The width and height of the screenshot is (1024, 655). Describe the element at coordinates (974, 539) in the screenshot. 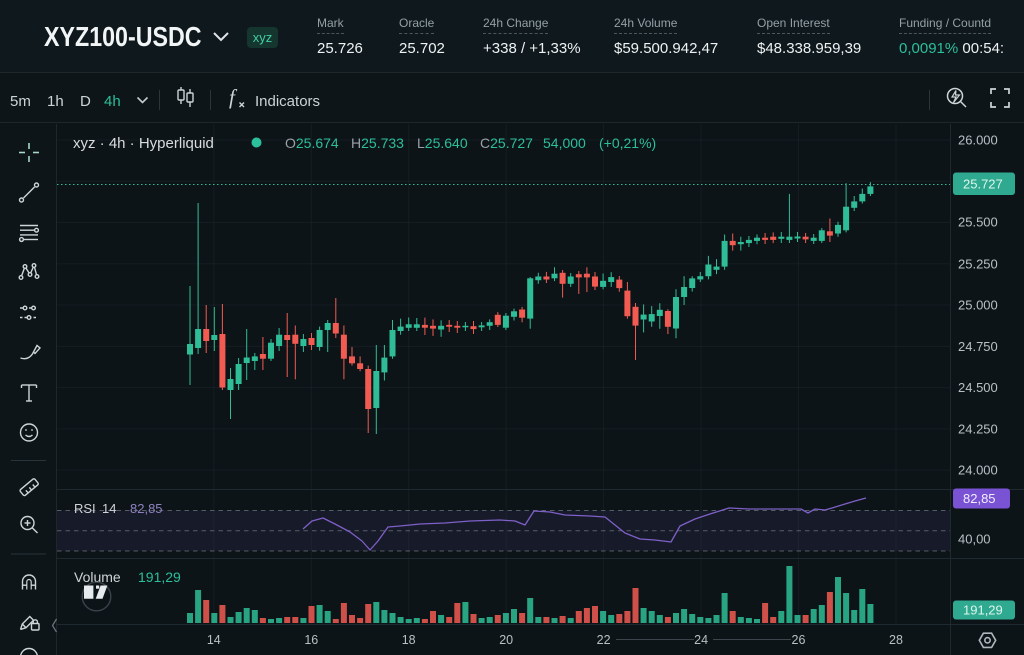

I see `svg-text: 40,00` at that location.